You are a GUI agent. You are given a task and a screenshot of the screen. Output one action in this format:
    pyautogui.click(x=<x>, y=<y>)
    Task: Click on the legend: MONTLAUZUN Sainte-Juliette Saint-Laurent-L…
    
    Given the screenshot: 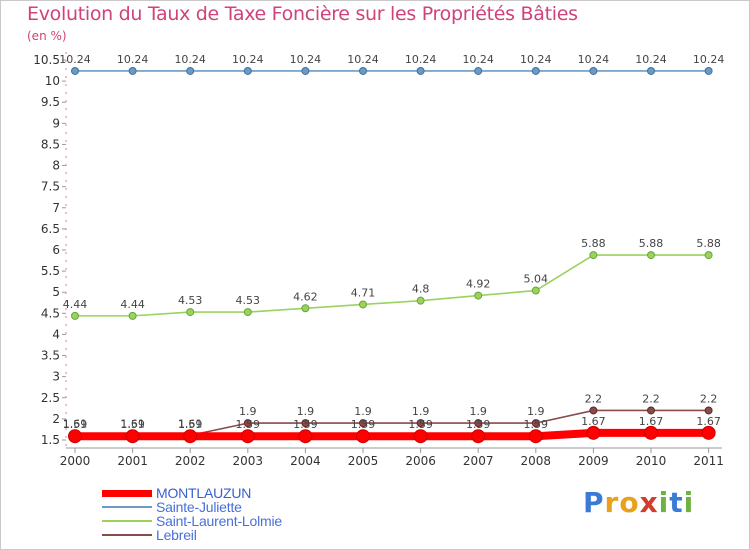 What is the action you would take?
    pyautogui.click(x=192, y=514)
    